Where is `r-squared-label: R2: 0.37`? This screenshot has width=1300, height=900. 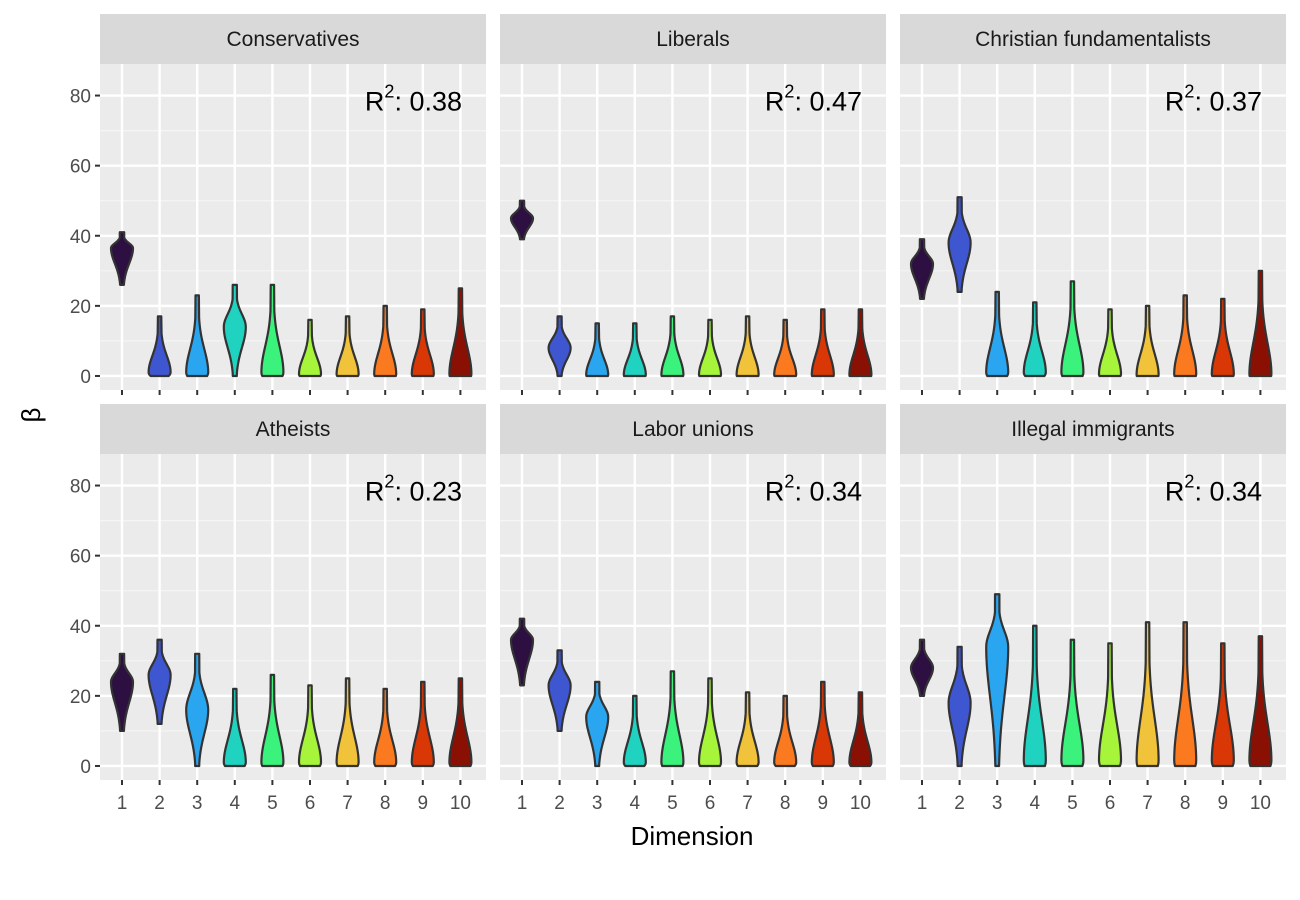 r-squared-label: R2: 0.37 is located at coordinates (1213, 99).